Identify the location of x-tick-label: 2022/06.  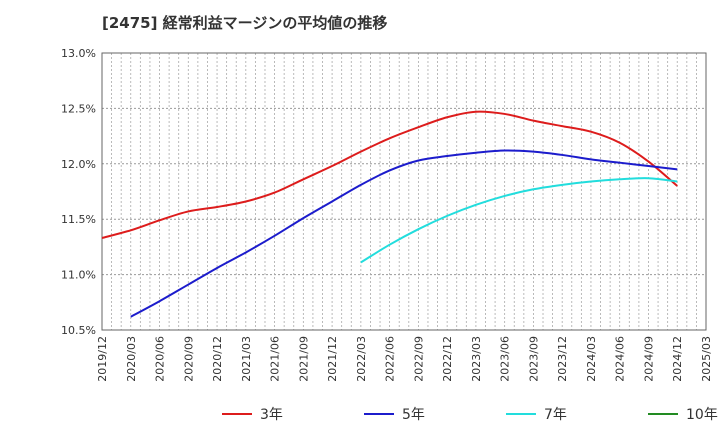
(390, 359).